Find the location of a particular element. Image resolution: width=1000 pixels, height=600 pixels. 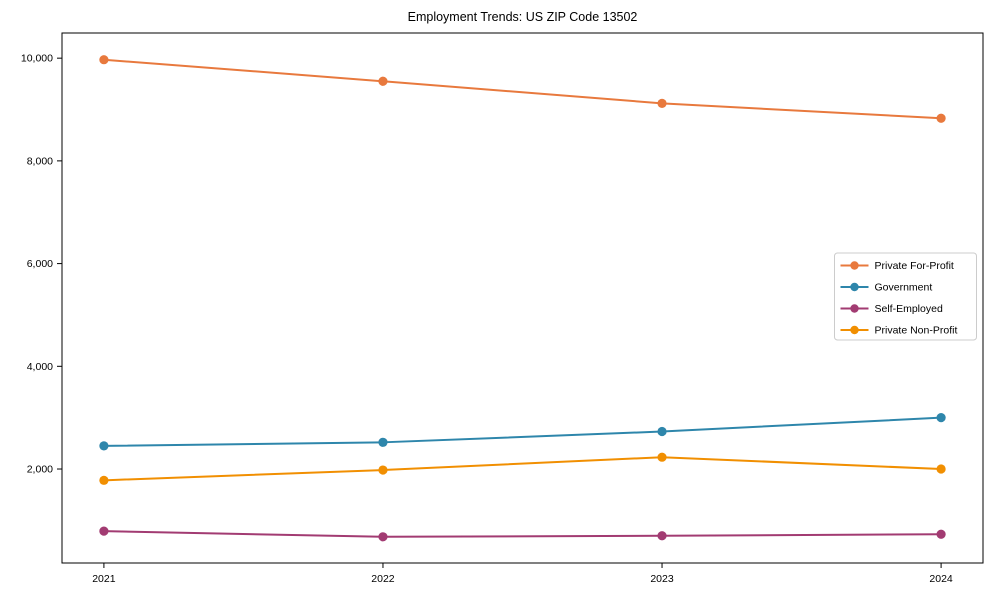

data-point-self-employed-2021 is located at coordinates (104, 531).